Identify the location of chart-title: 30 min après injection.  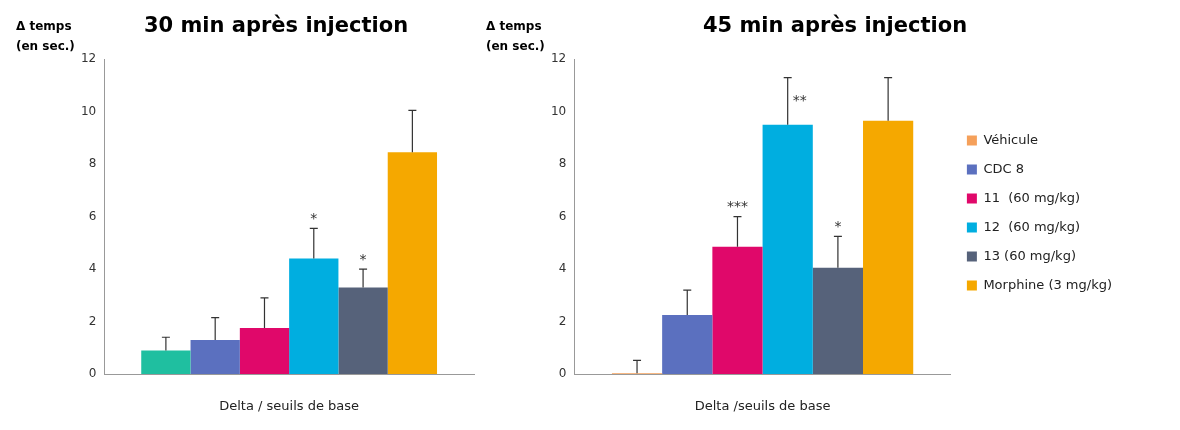
(276, 25).